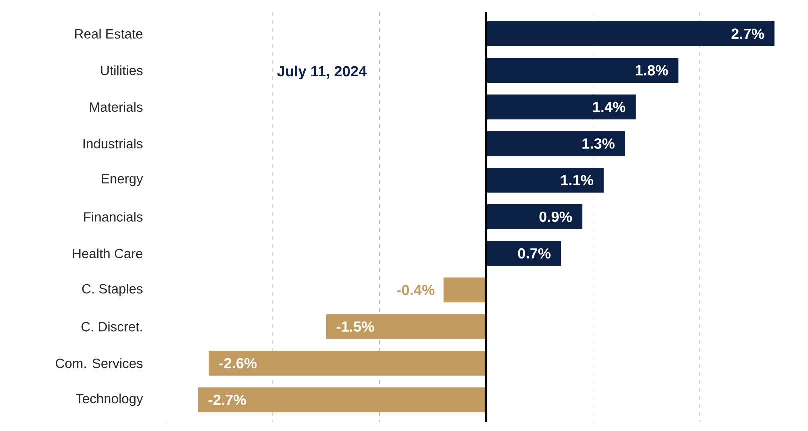  What do you see at coordinates (534, 253) in the screenshot?
I see `data-label: 0.7%` at bounding box center [534, 253].